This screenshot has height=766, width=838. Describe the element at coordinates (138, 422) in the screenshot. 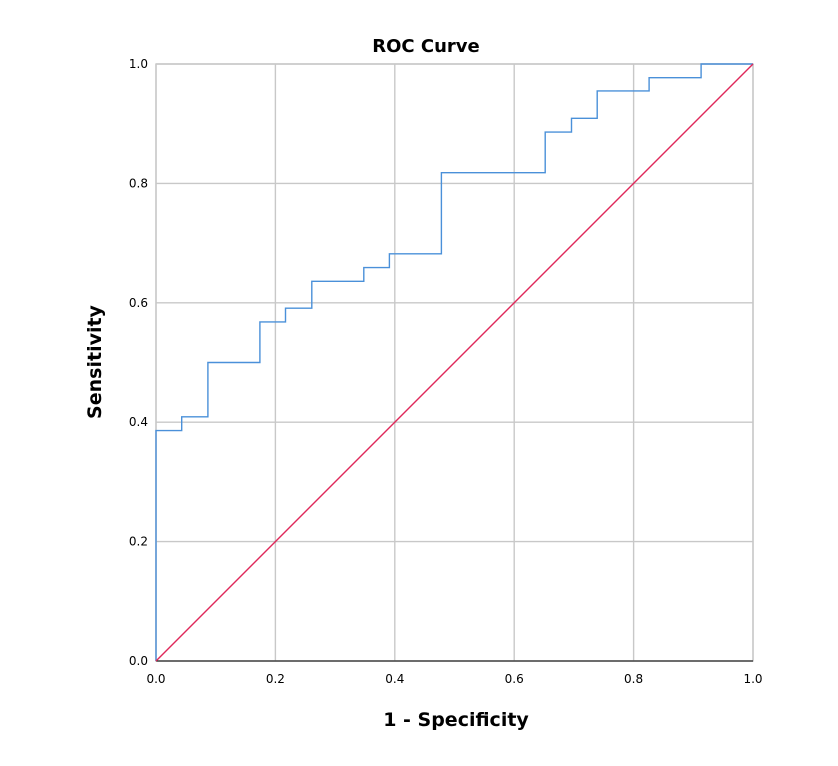

I see `y-tick-label: 0.4` at that location.